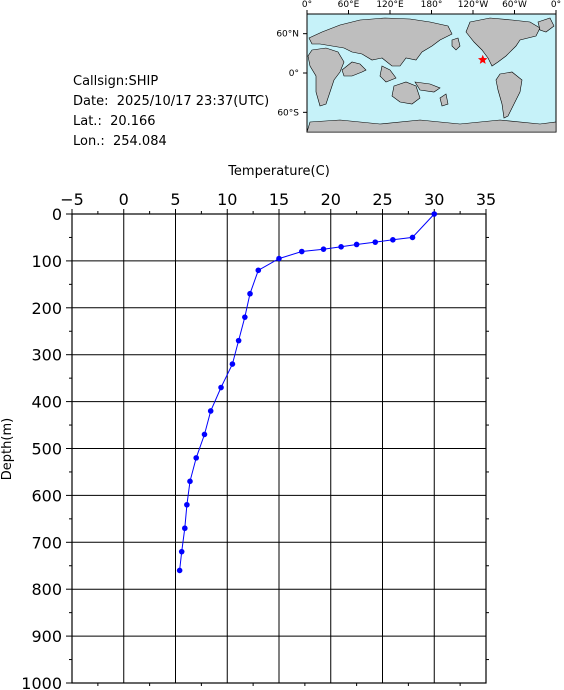 This screenshot has width=564, height=690. What do you see at coordinates (227, 199) in the screenshot?
I see `x-tick-label: 10` at bounding box center [227, 199].